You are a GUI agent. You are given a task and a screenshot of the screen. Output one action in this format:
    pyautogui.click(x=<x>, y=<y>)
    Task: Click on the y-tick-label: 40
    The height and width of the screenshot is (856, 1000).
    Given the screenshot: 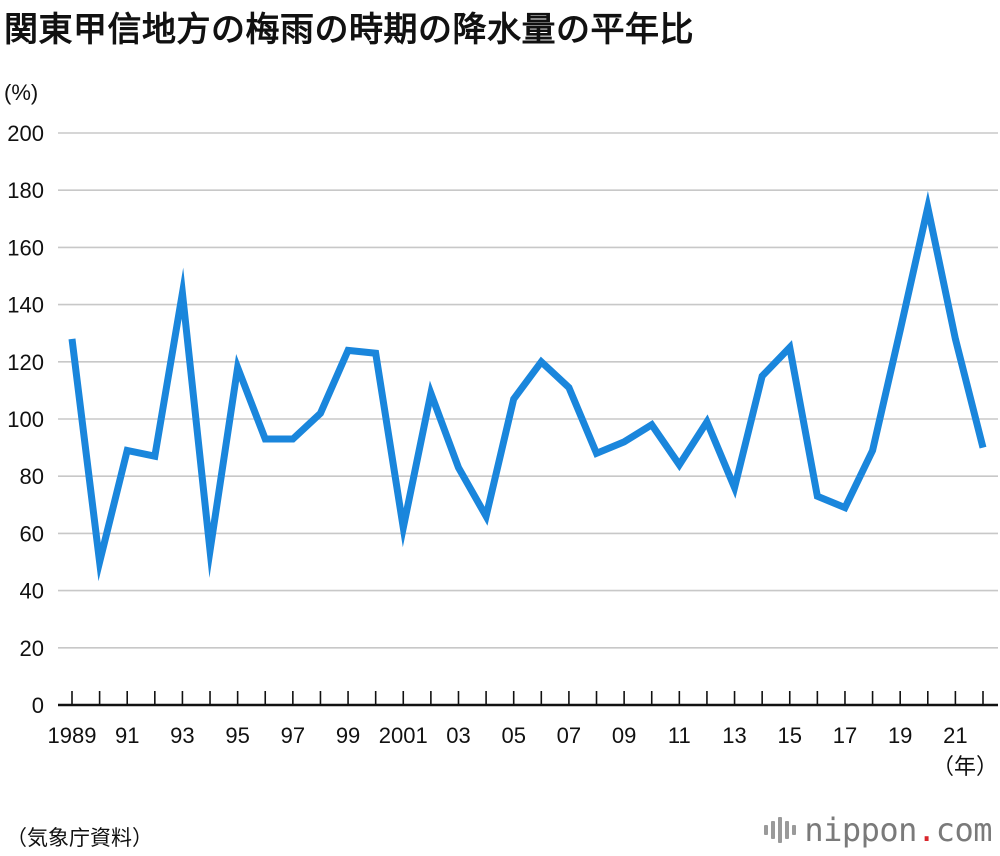 What is the action you would take?
    pyautogui.click(x=32, y=591)
    